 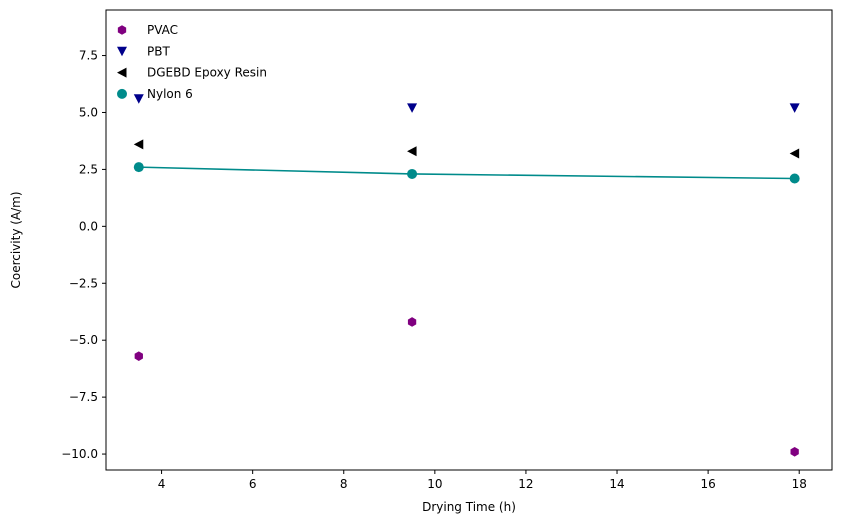 What do you see at coordinates (143, 51) in the screenshot?
I see `legend-item-pbt: PBT` at bounding box center [143, 51].